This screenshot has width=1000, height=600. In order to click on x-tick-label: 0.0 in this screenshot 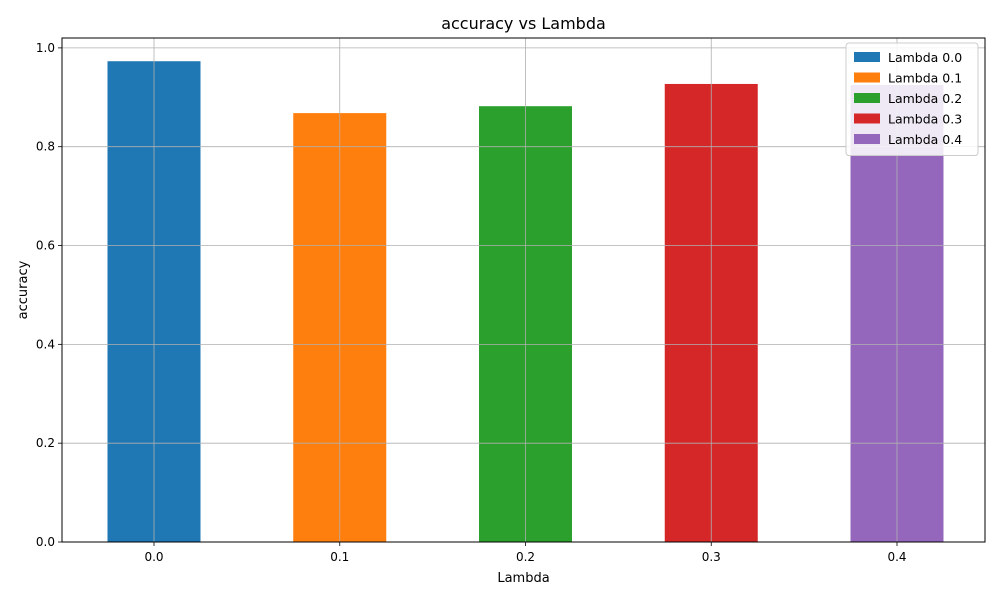, I will do `click(153, 557)`.